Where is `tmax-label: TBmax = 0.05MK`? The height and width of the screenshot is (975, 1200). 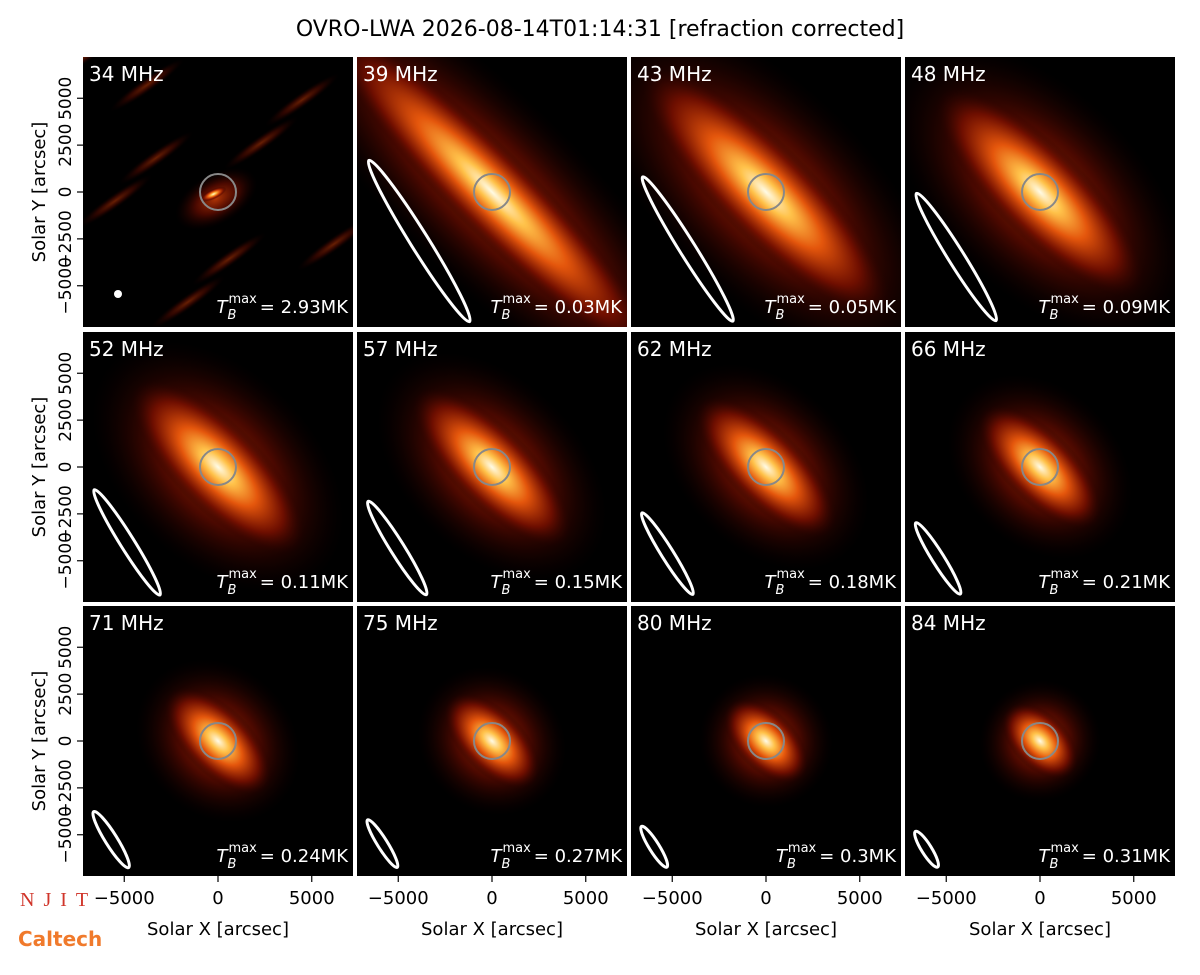
tmax-label: TBmax = 0.05MK is located at coordinates (831, 307).